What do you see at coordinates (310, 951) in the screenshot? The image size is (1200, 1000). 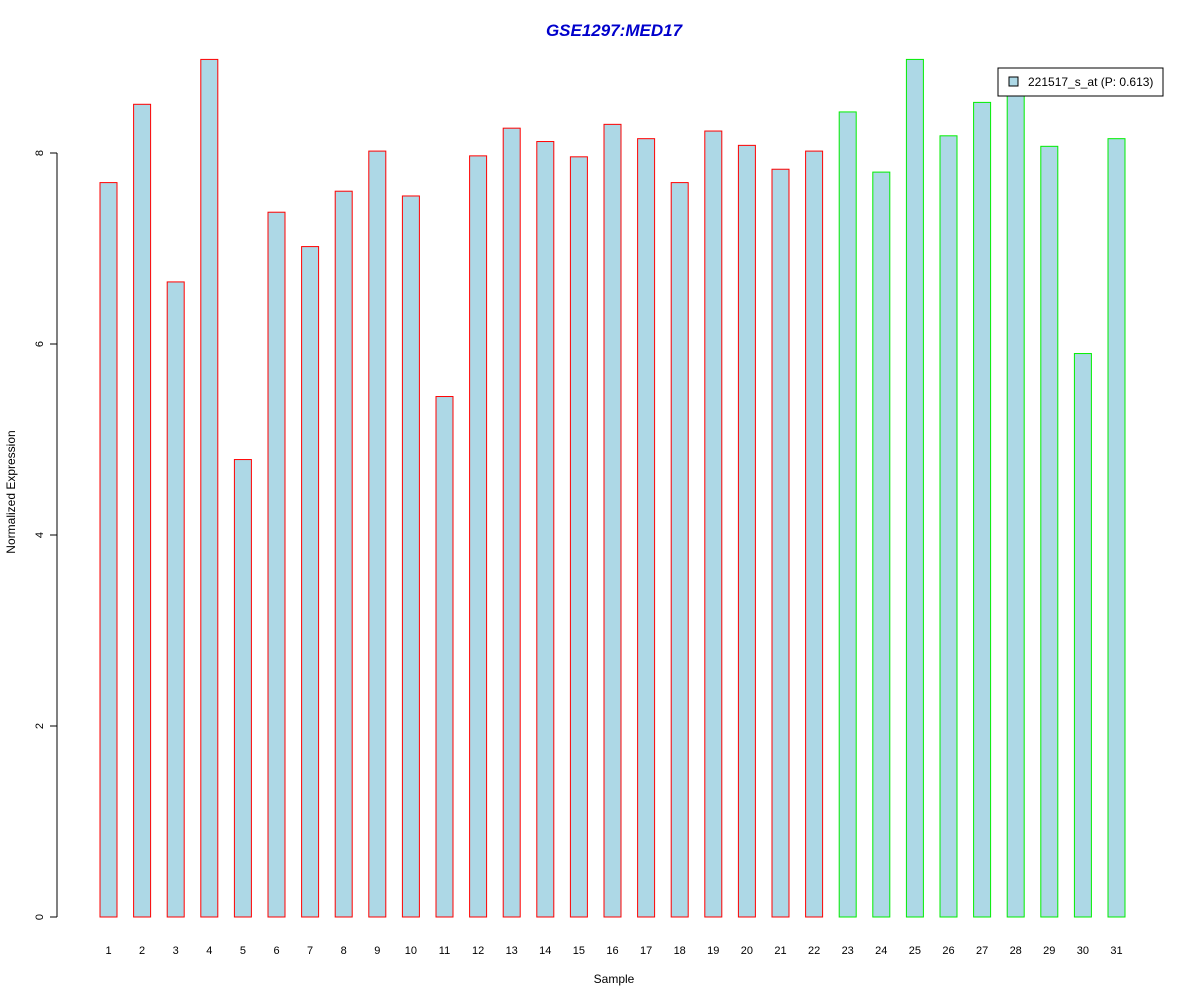 I see `x-tick-label: 7` at bounding box center [310, 951].